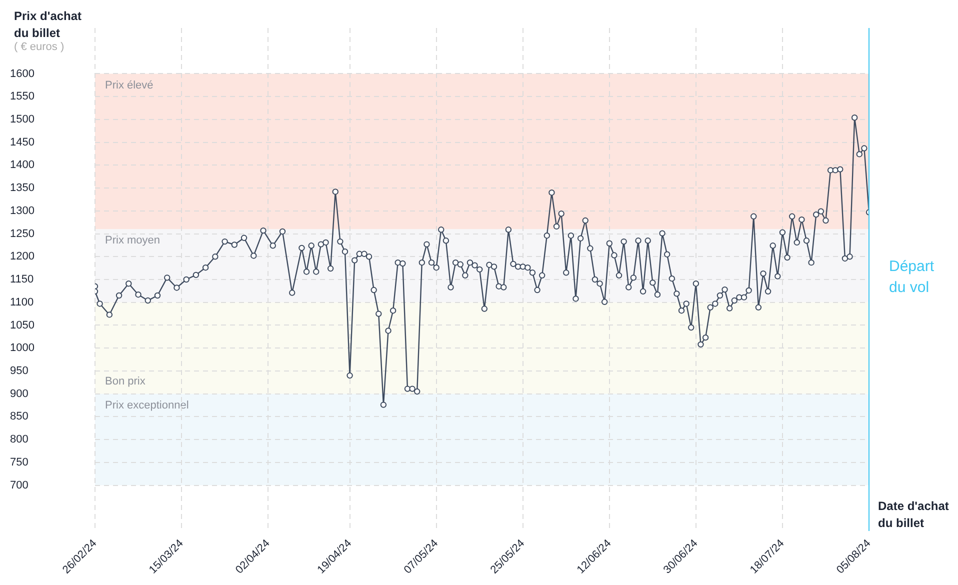  I want to click on band-label: Bon prix, so click(125, 381).